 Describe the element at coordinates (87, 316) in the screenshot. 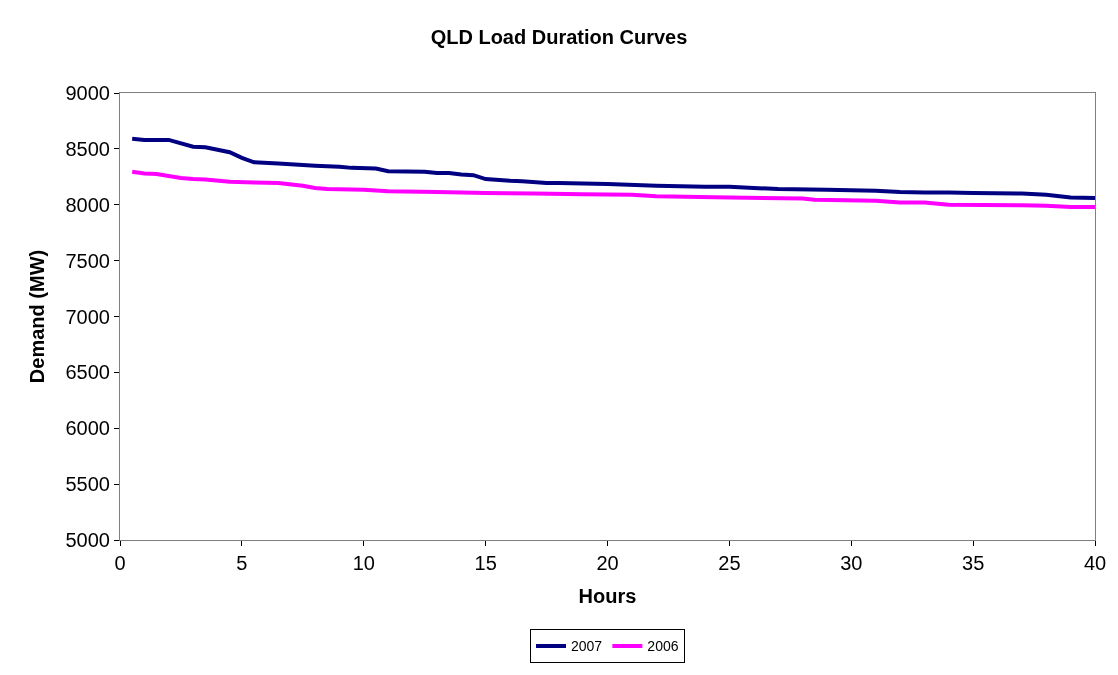

I see `y-tick-label: 7000` at that location.